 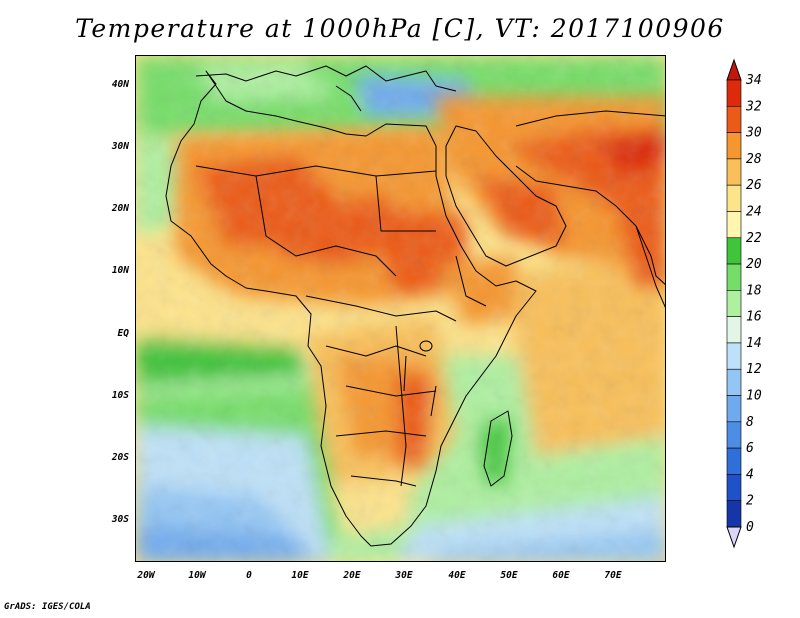 What do you see at coordinates (754, 290) in the screenshot?
I see `colorbar-label: 18` at bounding box center [754, 290].